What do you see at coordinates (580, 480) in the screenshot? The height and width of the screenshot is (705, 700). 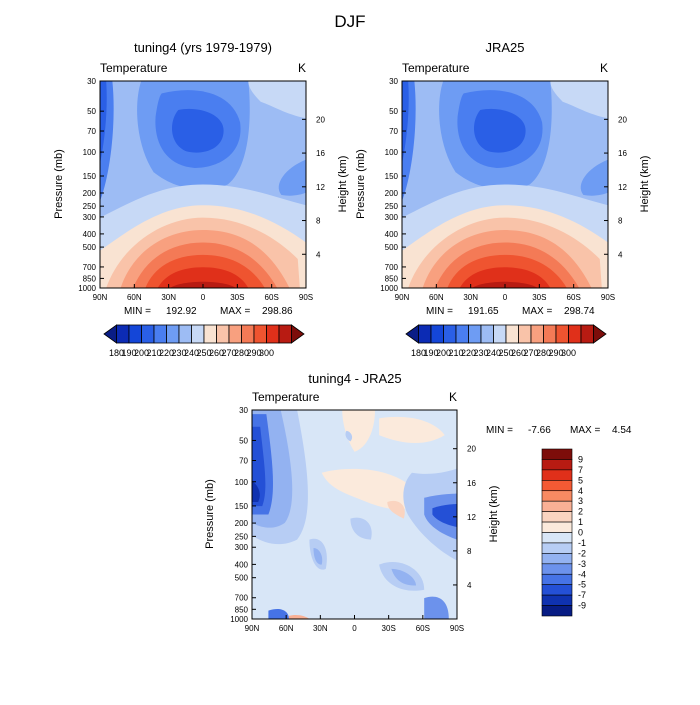 I see `colorbar-tick-label: 5` at bounding box center [580, 480].